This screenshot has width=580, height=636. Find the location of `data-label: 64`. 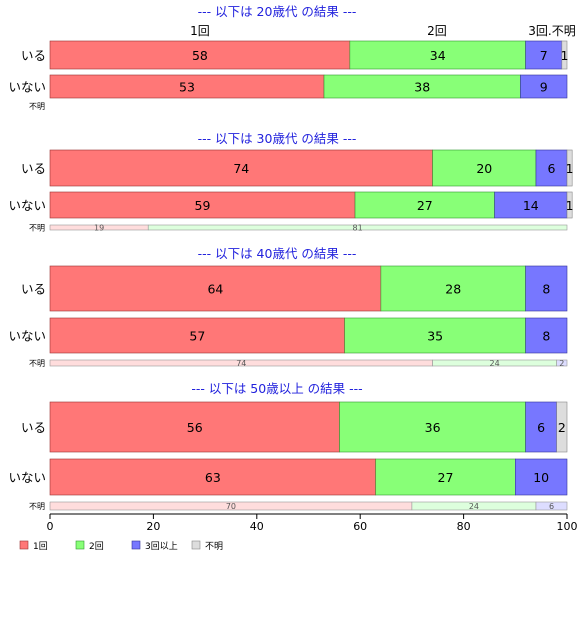

data-label: 64 is located at coordinates (215, 289).